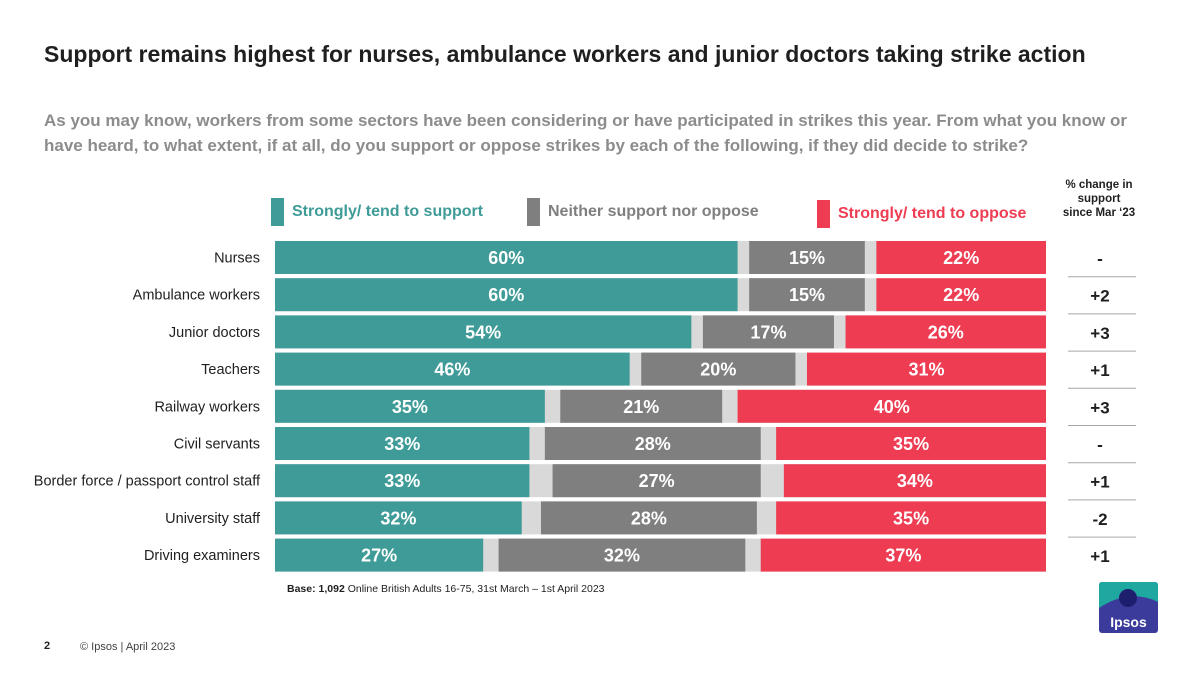 The width and height of the screenshot is (1200, 675). I want to click on bar-support-label: 32%, so click(398, 518).